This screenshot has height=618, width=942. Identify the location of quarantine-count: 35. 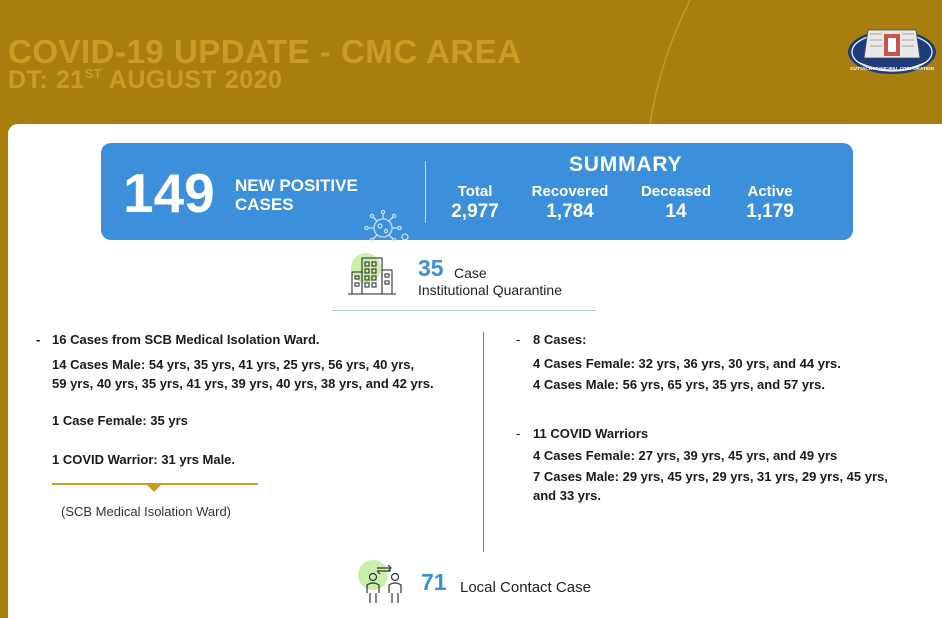
(431, 268).